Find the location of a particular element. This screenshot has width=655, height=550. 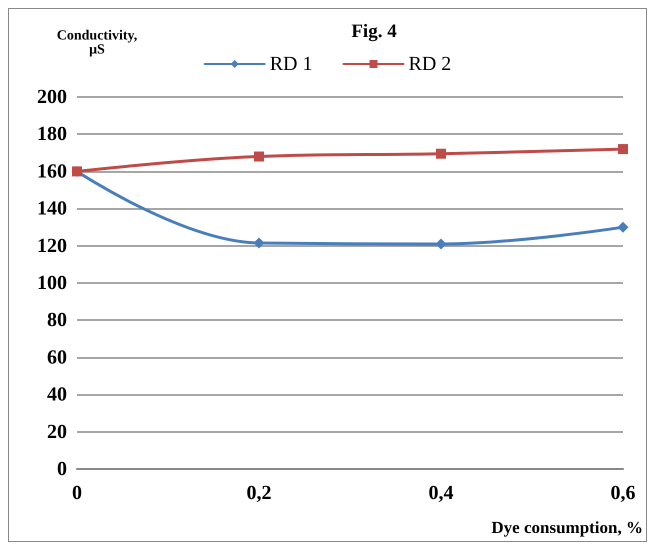

chart-title: Fig. 4 is located at coordinates (374, 31).